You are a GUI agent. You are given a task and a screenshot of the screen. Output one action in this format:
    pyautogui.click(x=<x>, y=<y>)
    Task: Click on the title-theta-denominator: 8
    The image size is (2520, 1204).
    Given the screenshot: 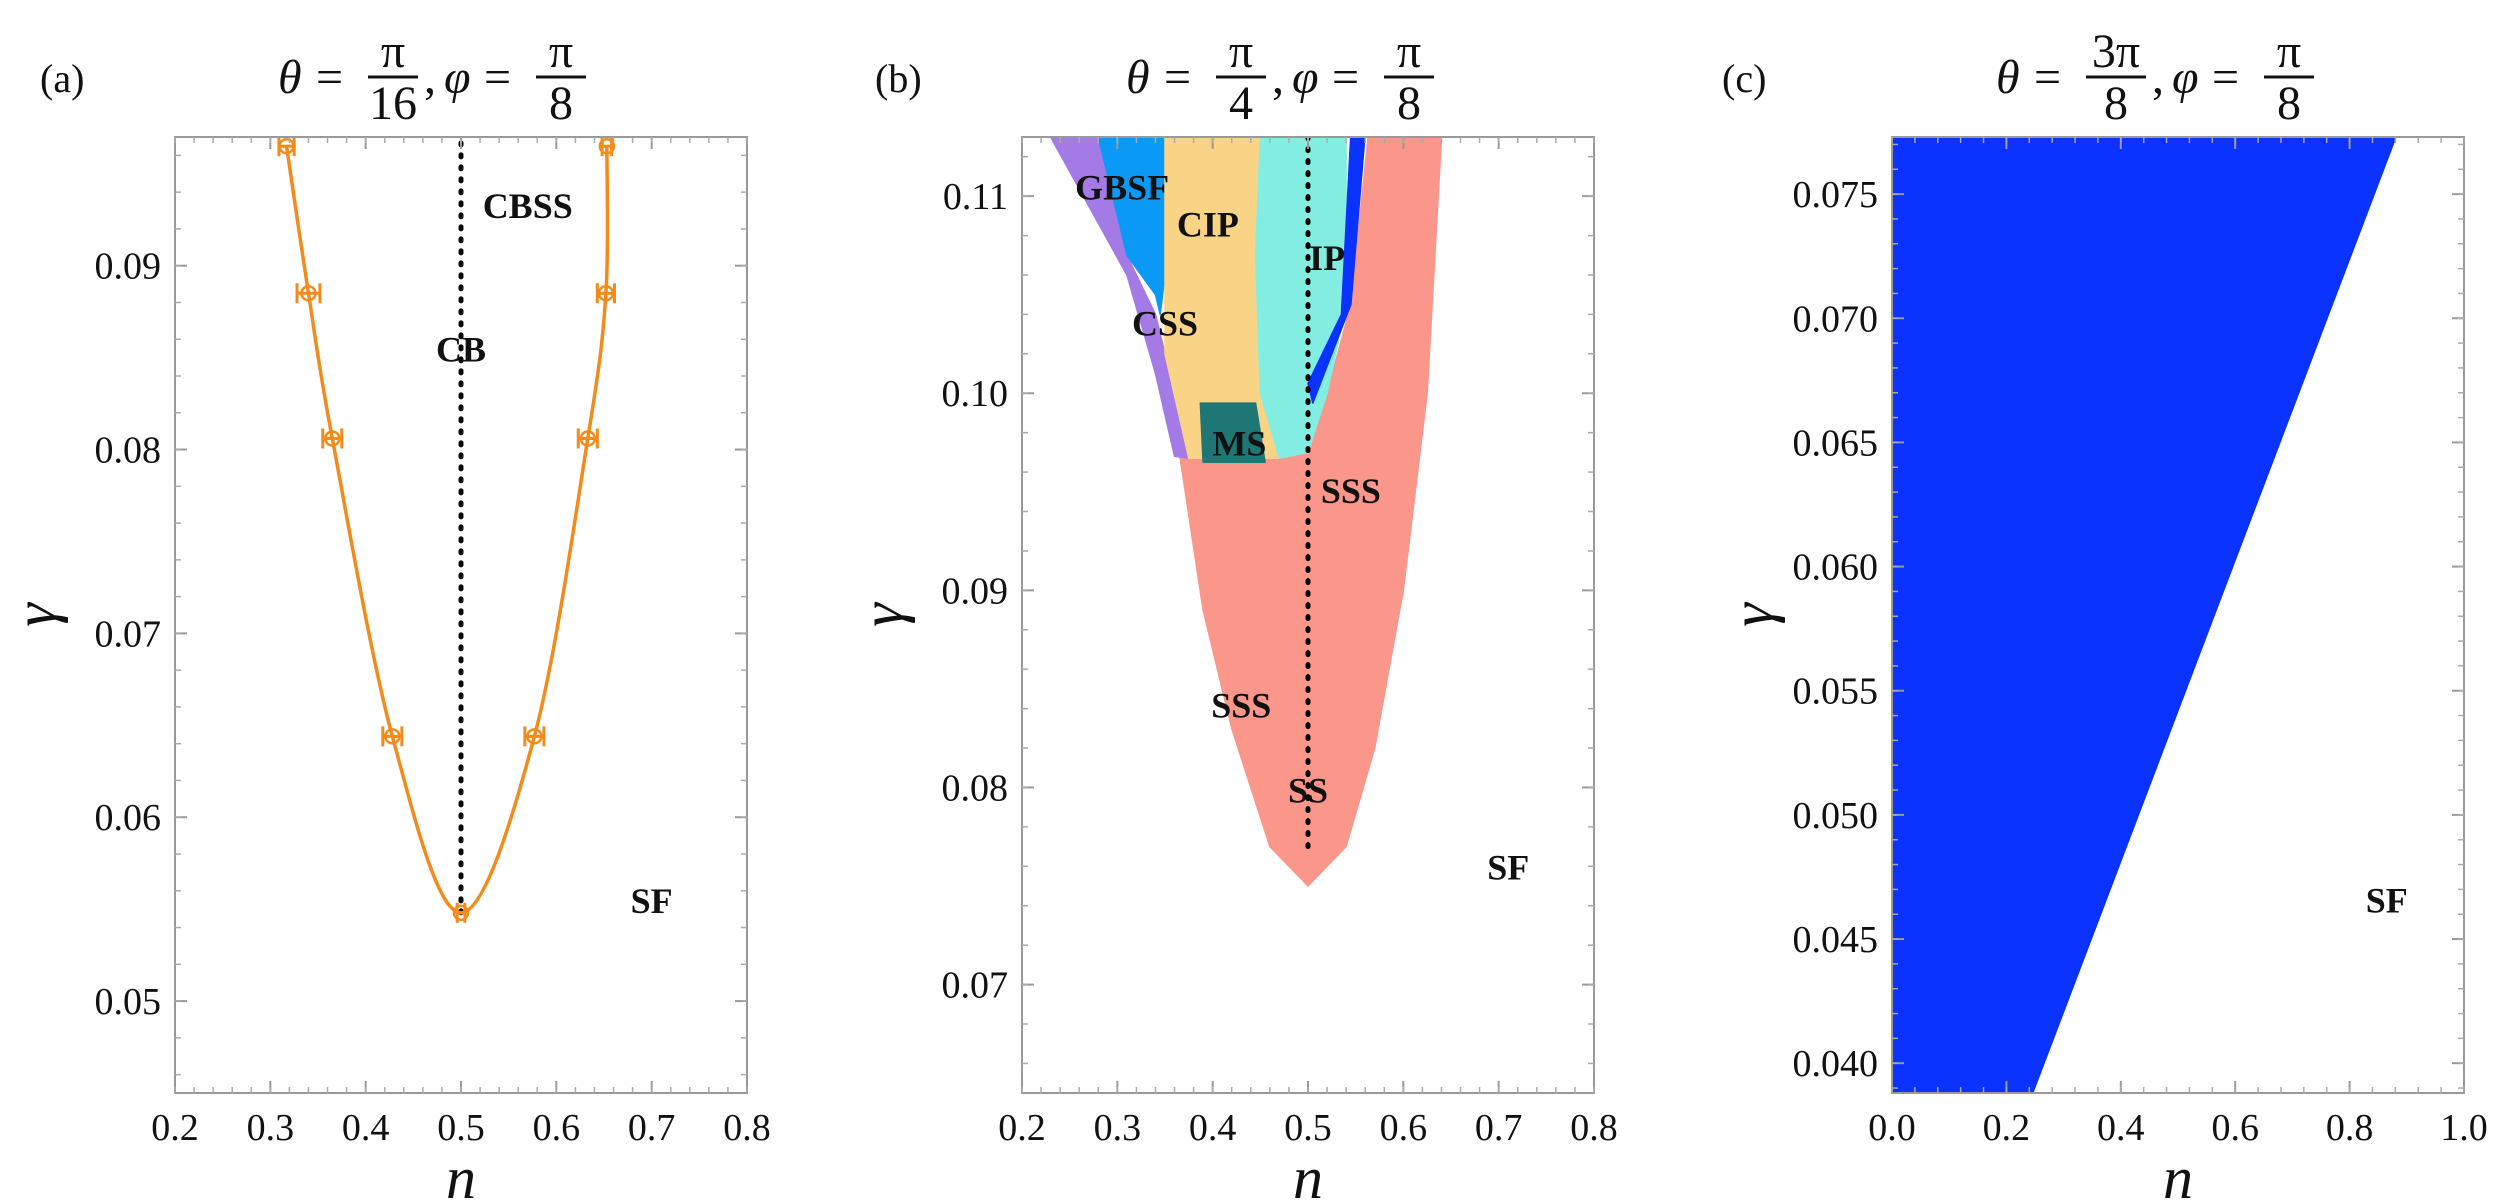 What is the action you would take?
    pyautogui.click(x=2116, y=103)
    